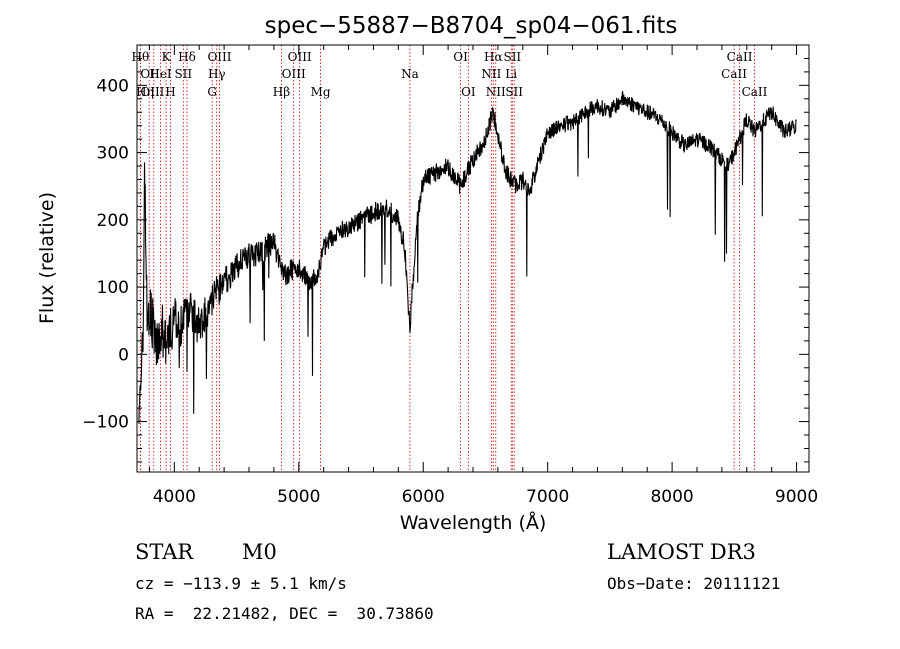  Describe the element at coordinates (473, 522) in the screenshot. I see `x-axis-label: Wavelength (Å)` at that location.